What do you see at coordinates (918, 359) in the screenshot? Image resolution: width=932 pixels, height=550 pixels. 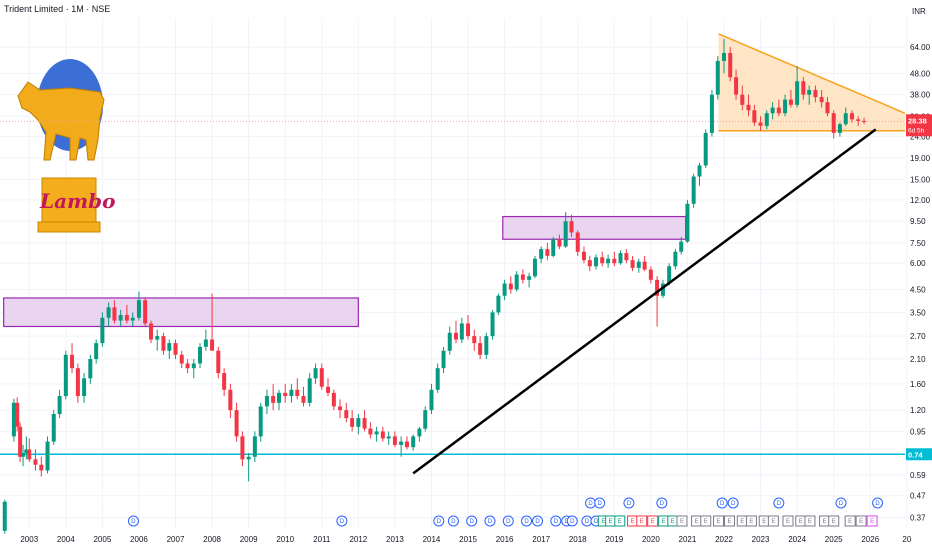 I see `y-tick-label: 2.10` at bounding box center [918, 359].